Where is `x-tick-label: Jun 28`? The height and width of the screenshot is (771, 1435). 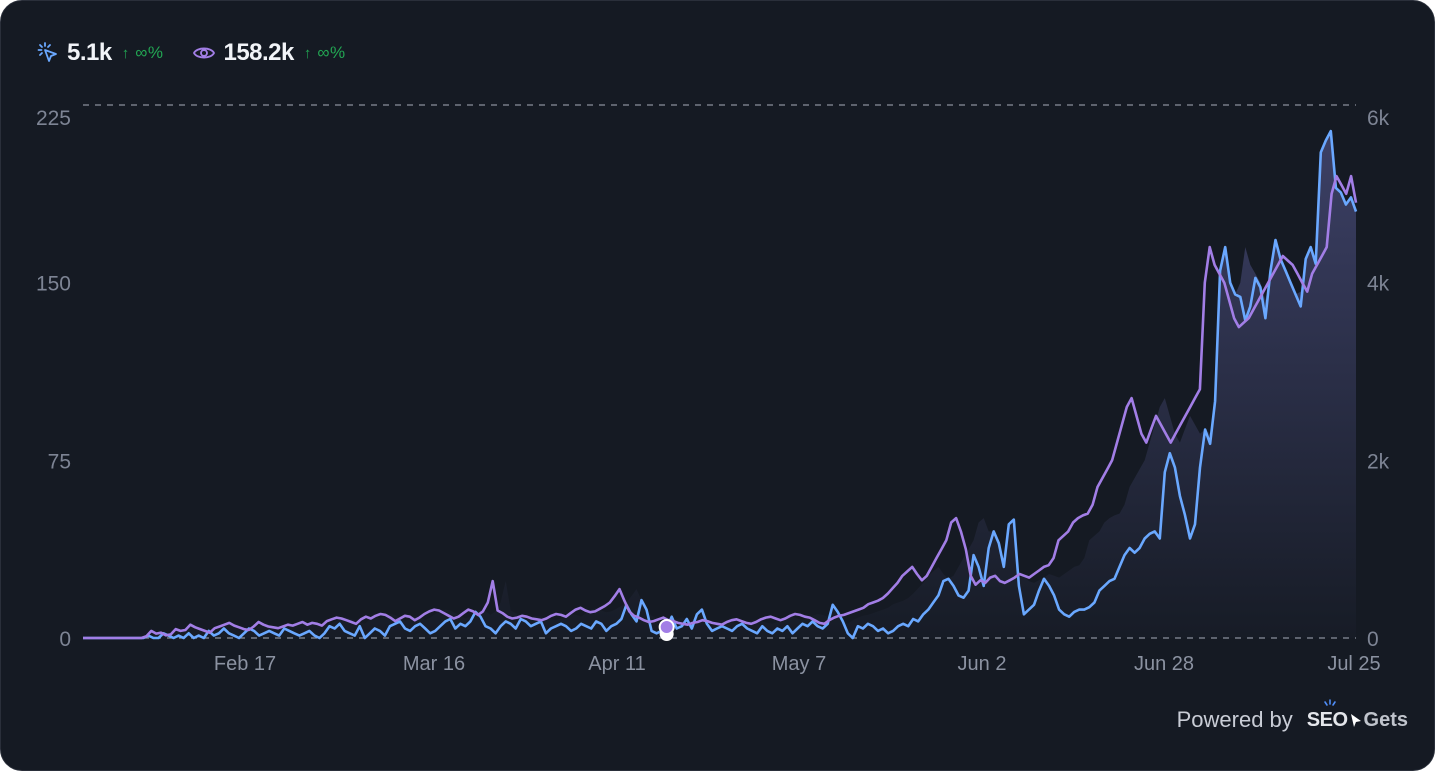
x-tick-label: Jun 28 is located at coordinates (1164, 664).